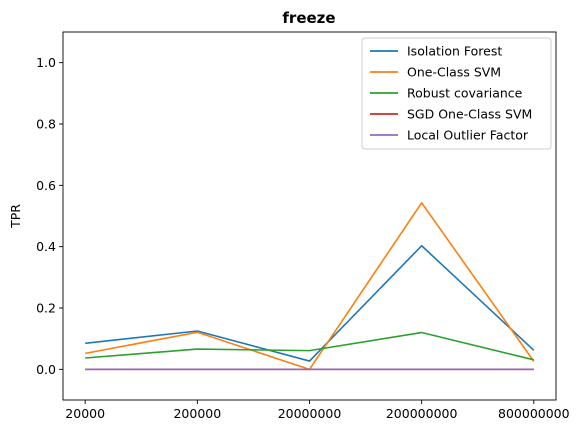  I want to click on x-tick-label: 20000000, so click(310, 413).